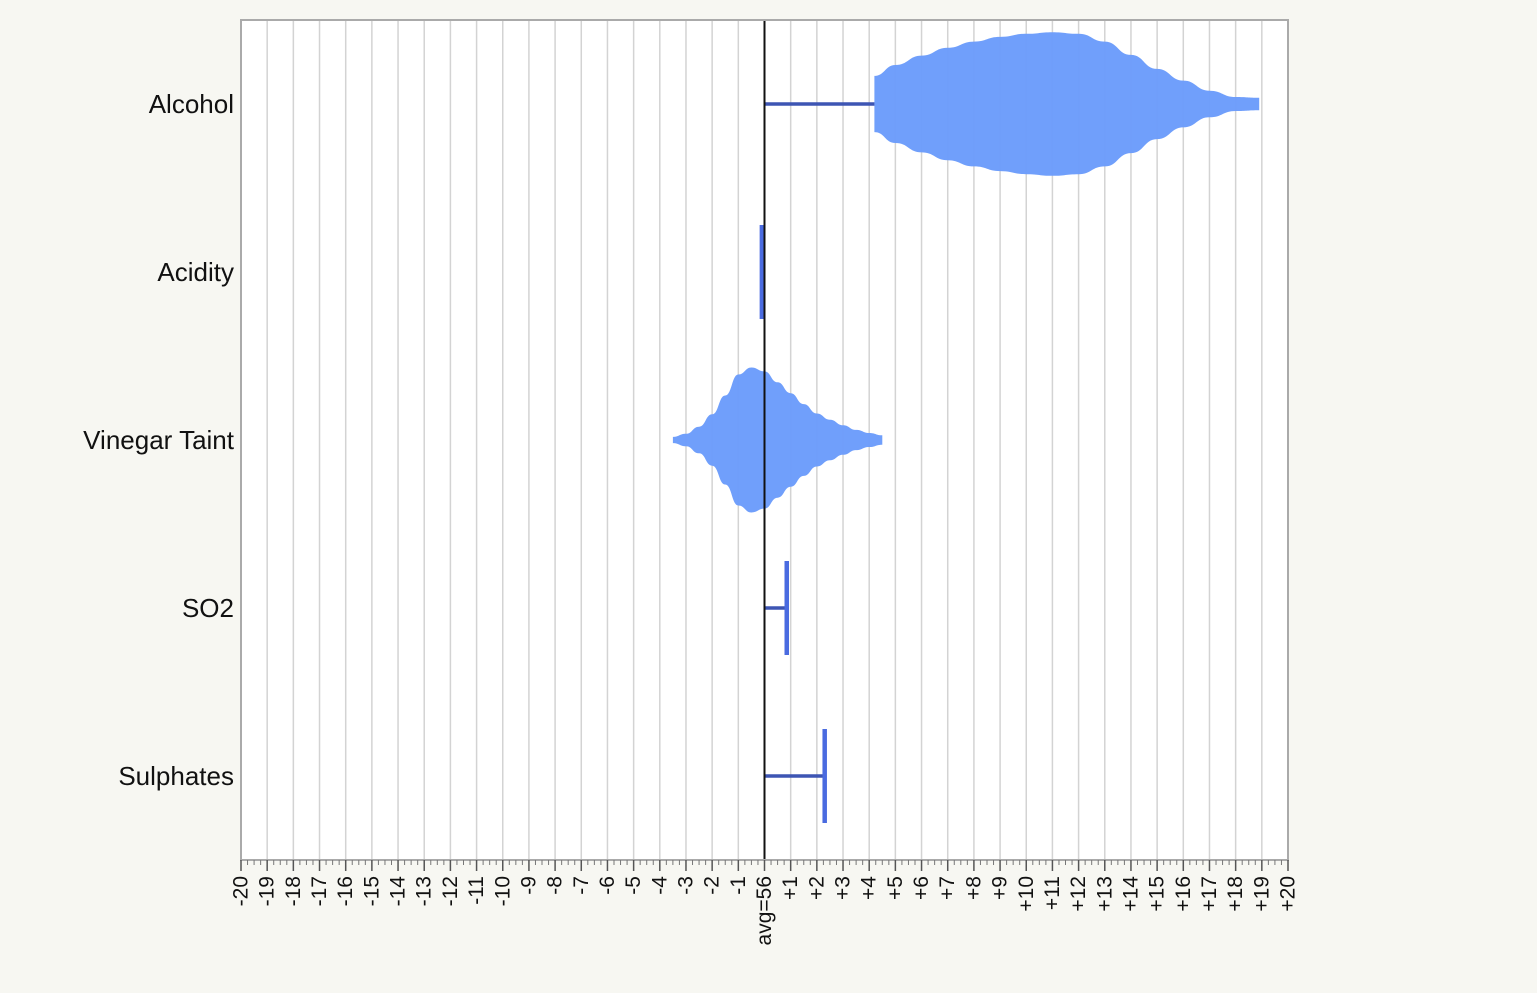 The image size is (1537, 993). Describe the element at coordinates (895, 888) in the screenshot. I see `x-tick-label: +5` at that location.